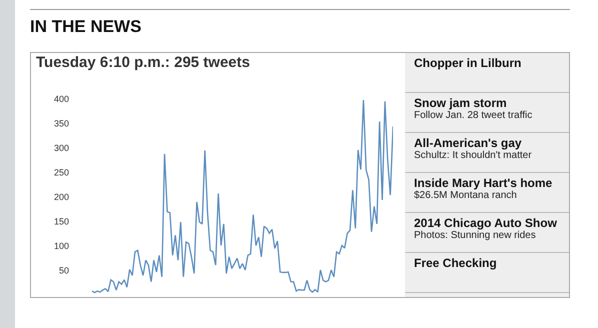 The image size is (598, 328). Describe the element at coordinates (468, 63) in the screenshot. I see `text: Chopper in Lilburn` at that location.